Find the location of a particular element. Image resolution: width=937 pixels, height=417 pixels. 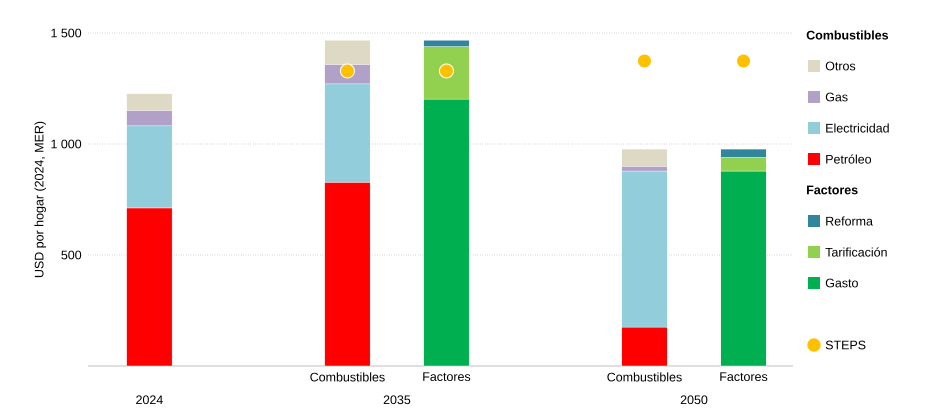

legend-label: Tarificación is located at coordinates (856, 252).